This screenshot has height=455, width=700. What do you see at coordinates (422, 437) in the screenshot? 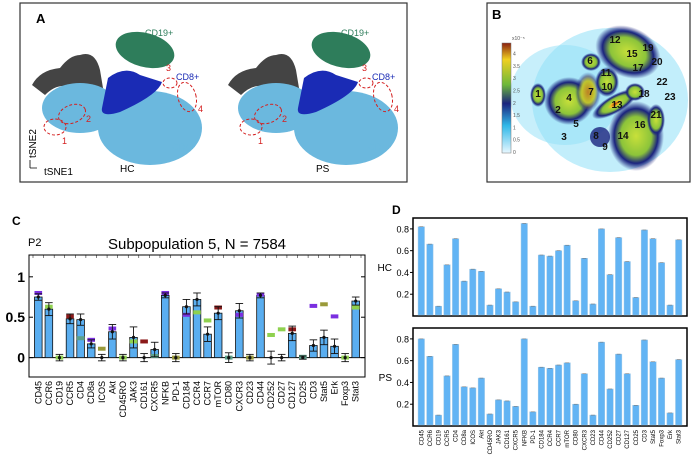
I see `x-tick-label: CD45` at bounding box center [422, 437].